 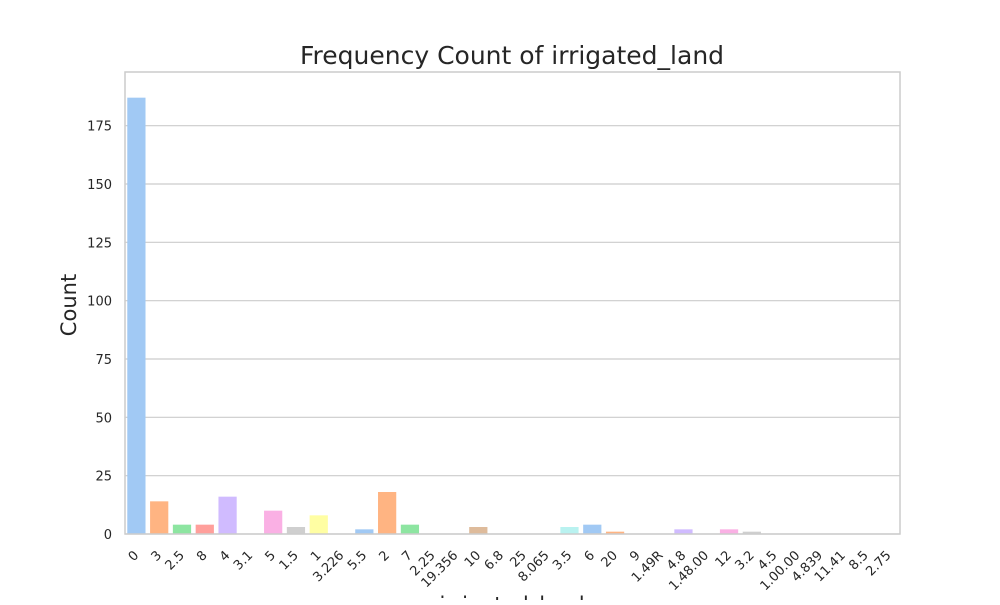 I want to click on y-tick-label: 150, so click(x=99, y=185).